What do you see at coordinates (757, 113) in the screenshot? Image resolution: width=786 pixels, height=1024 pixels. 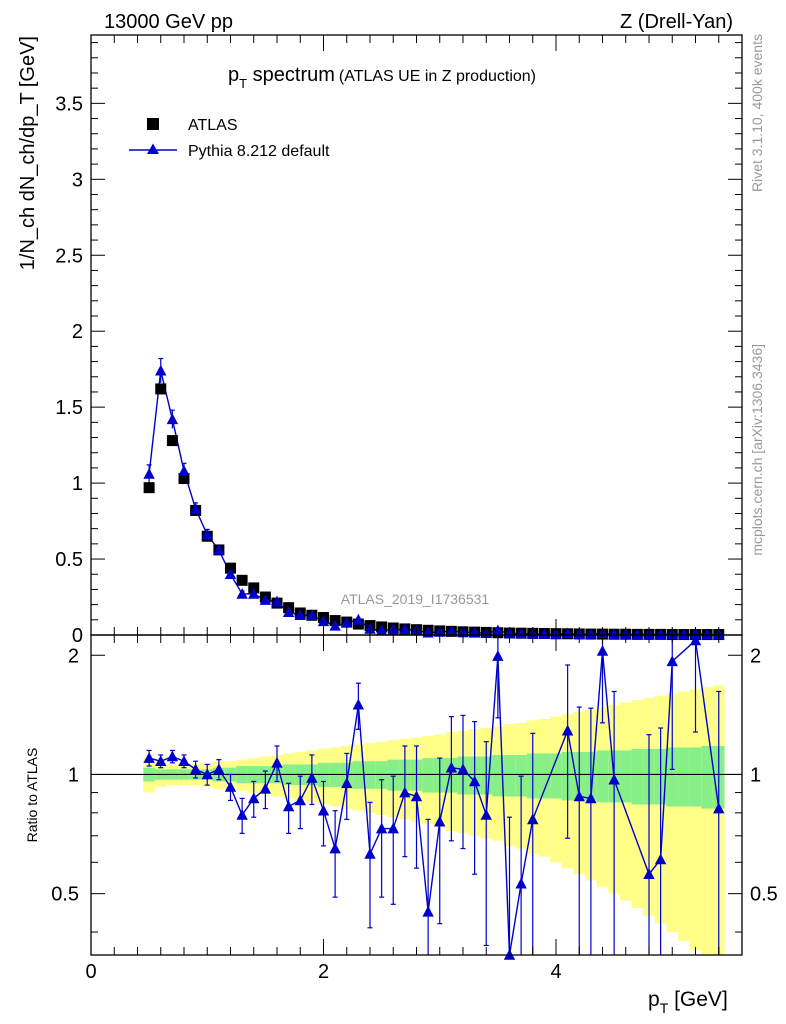 I see `rivet-info: Rivet 3.1.10, 400k events` at bounding box center [757, 113].